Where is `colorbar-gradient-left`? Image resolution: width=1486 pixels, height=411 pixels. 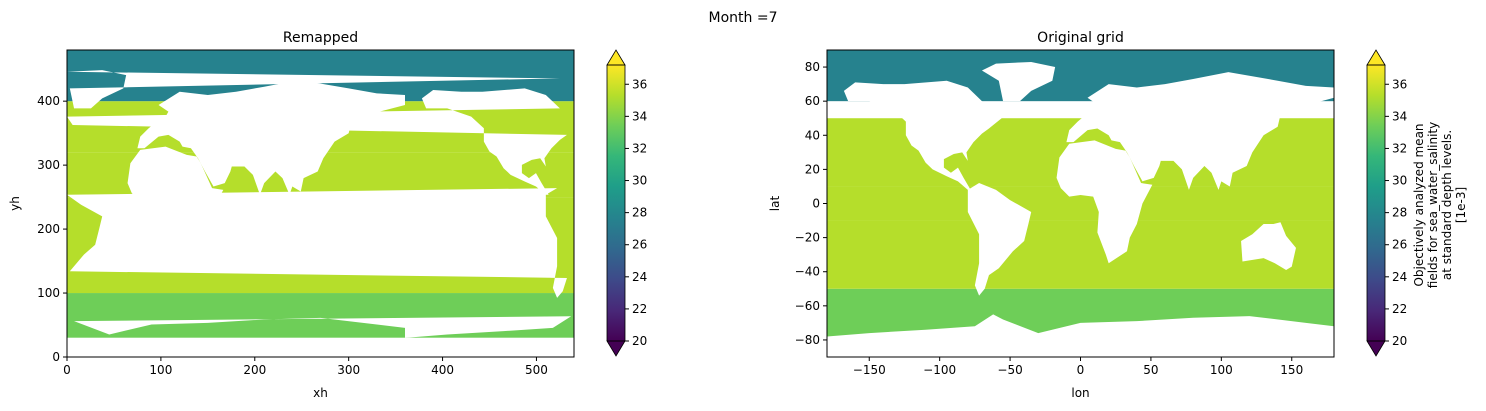 colorbar-gradient-left is located at coordinates (616, 203).